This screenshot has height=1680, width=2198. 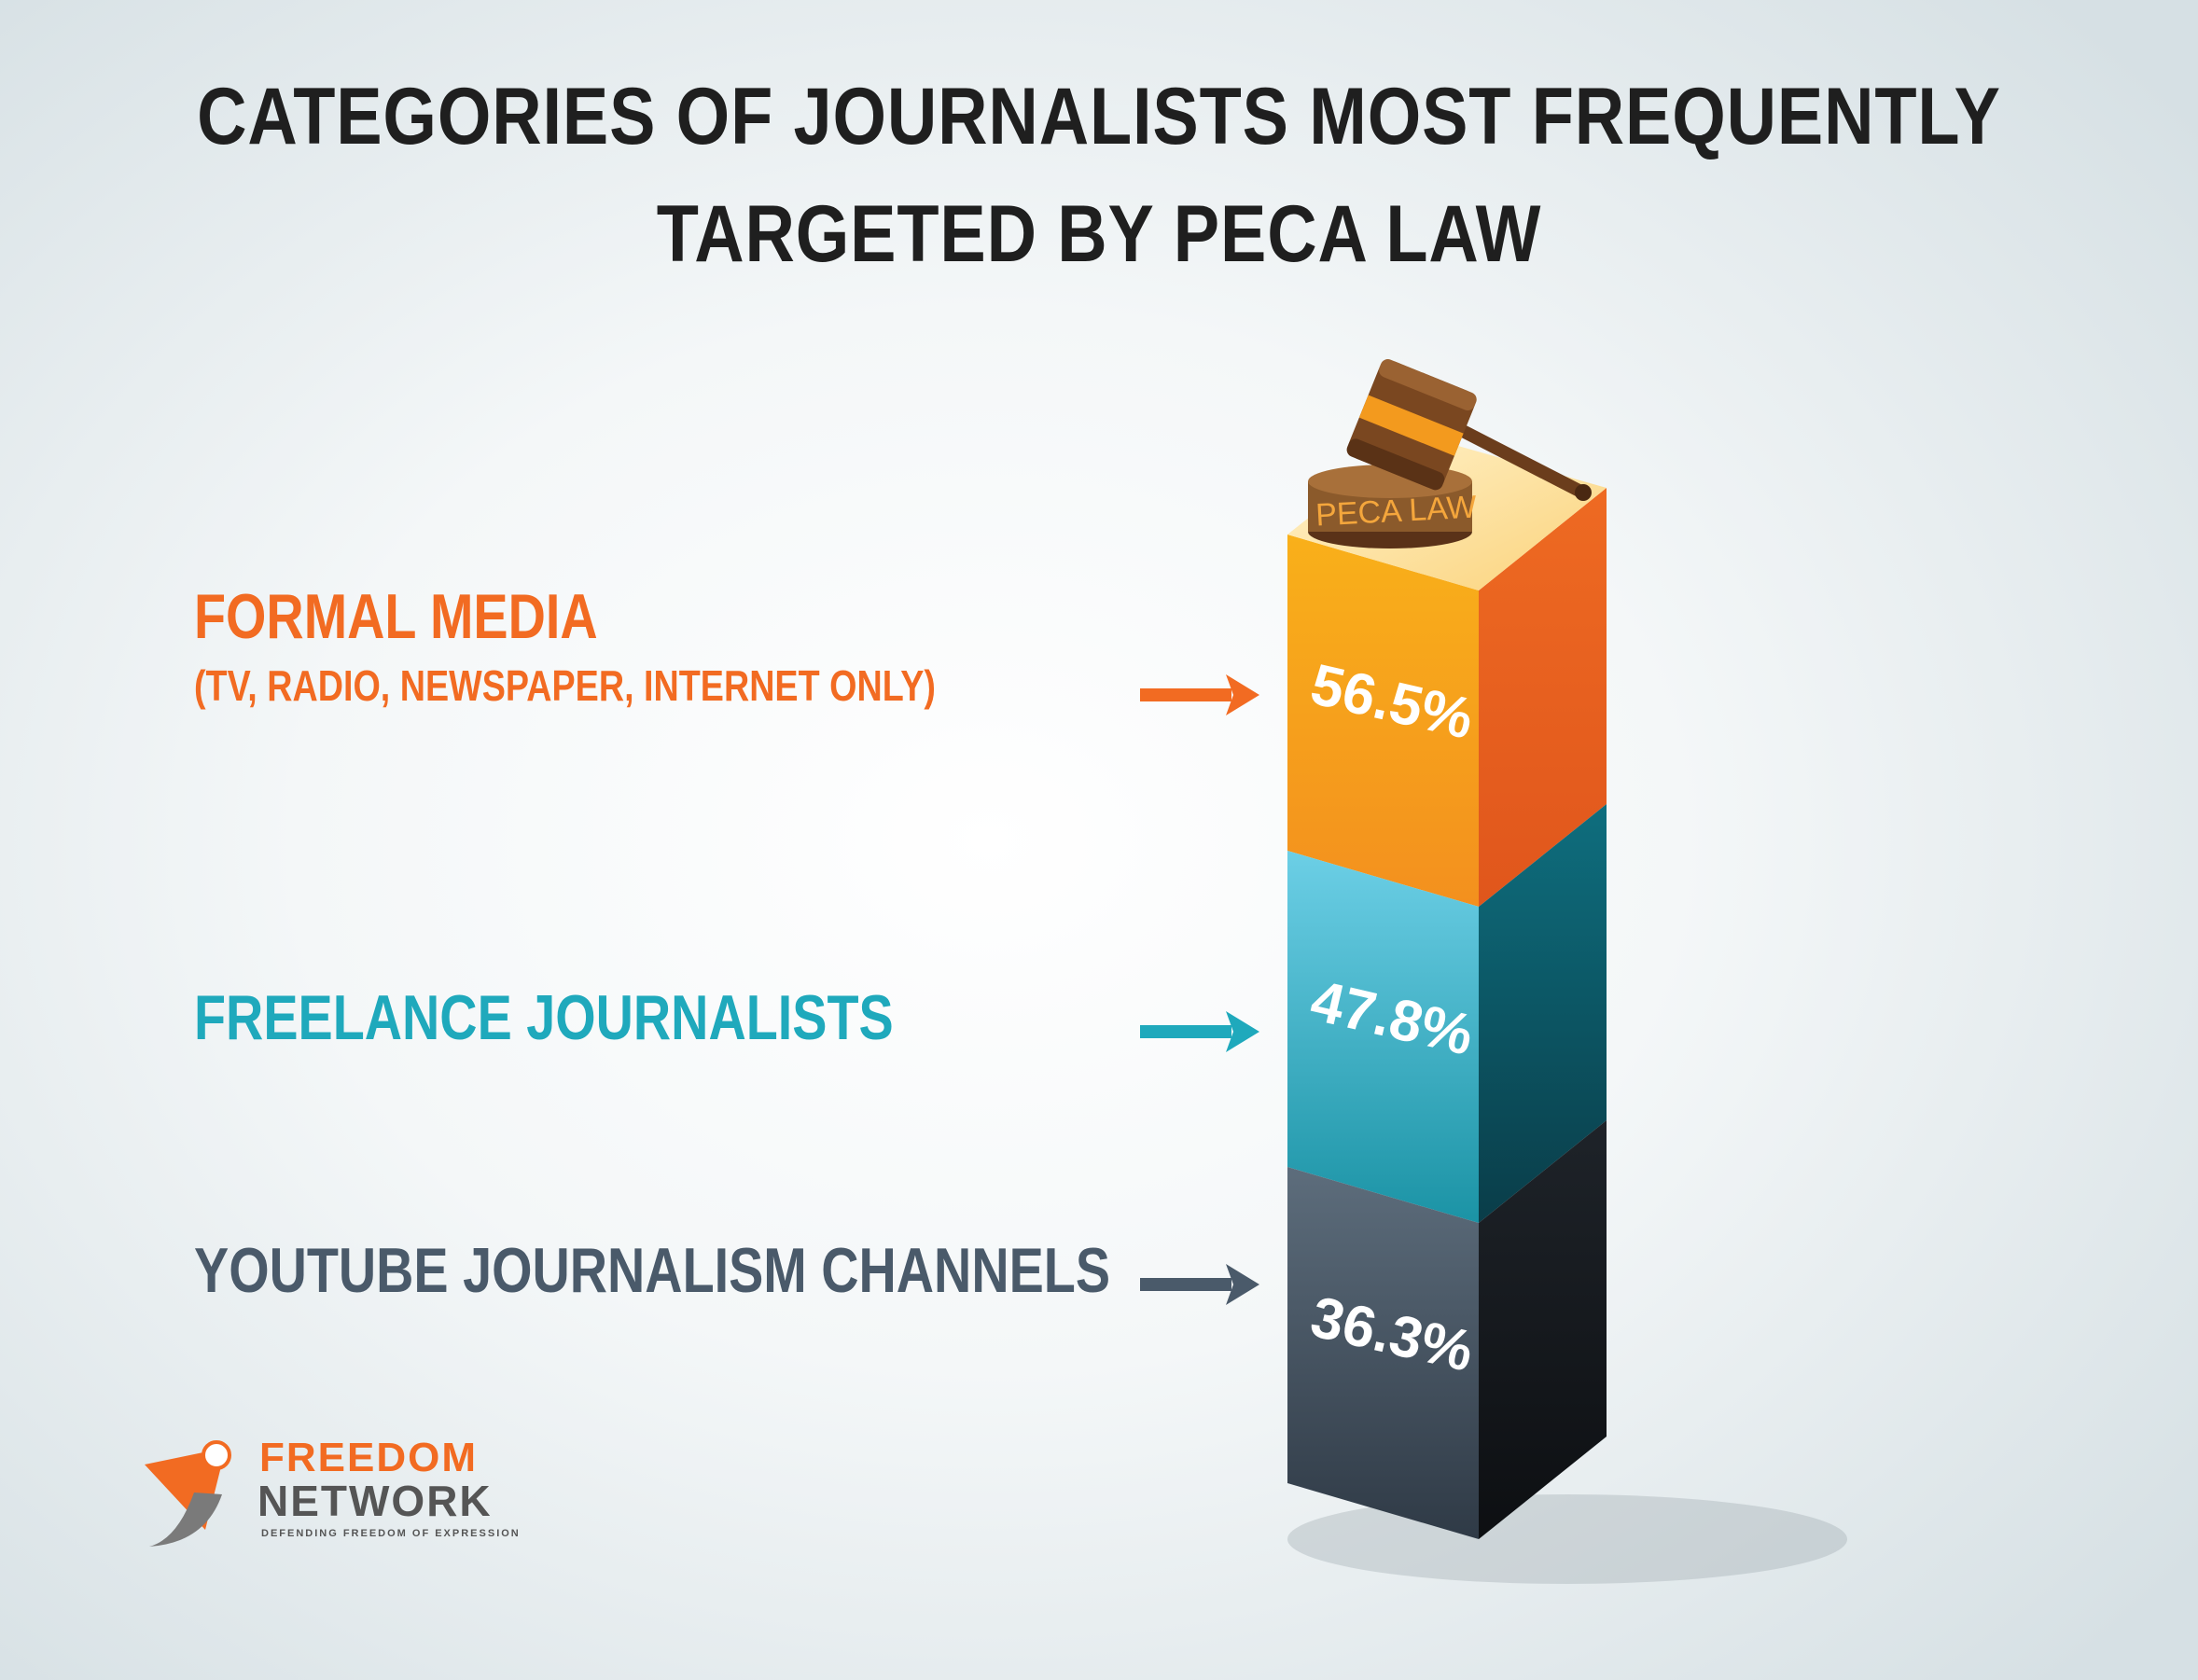 What do you see at coordinates (396, 616) in the screenshot?
I see `category-label-formal-media: FORMAL MEDIA` at bounding box center [396, 616].